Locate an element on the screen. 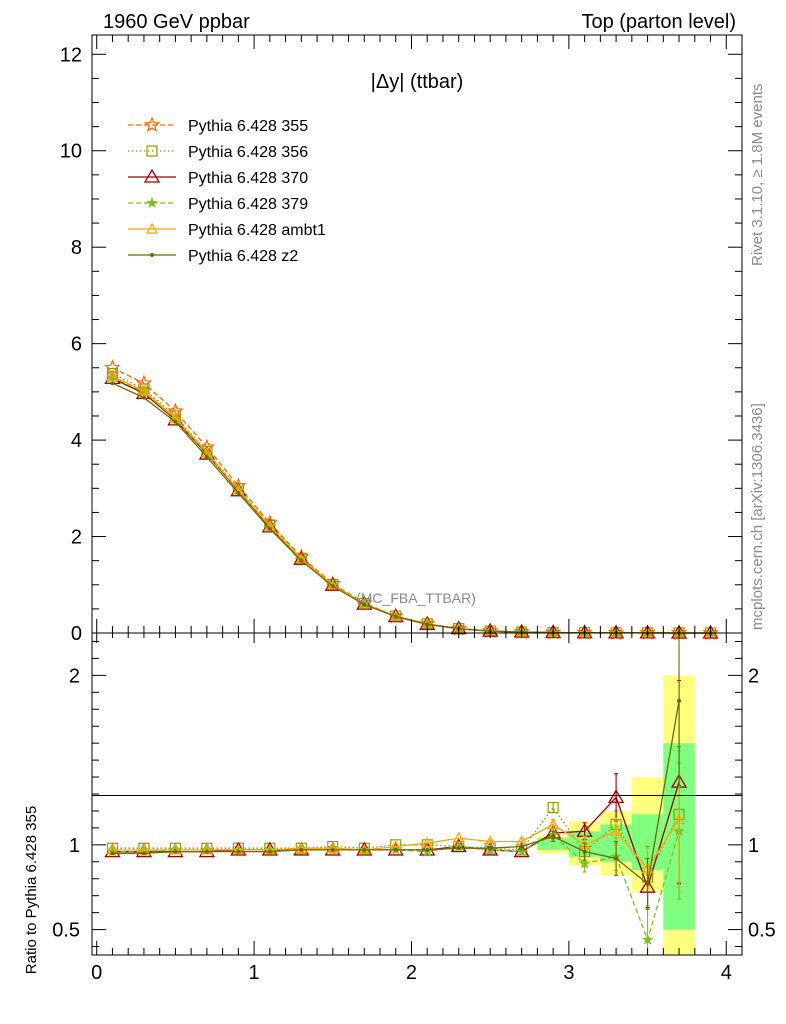  legend-entry-s370: Pythia 6.428 370 is located at coordinates (218, 177).